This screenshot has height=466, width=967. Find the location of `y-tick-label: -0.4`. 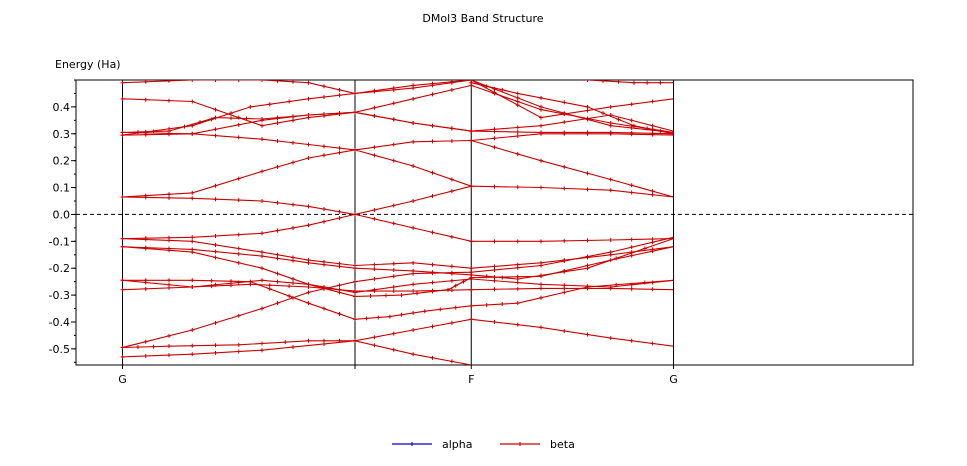

y-tick-label: -0.4 is located at coordinates (59, 322).